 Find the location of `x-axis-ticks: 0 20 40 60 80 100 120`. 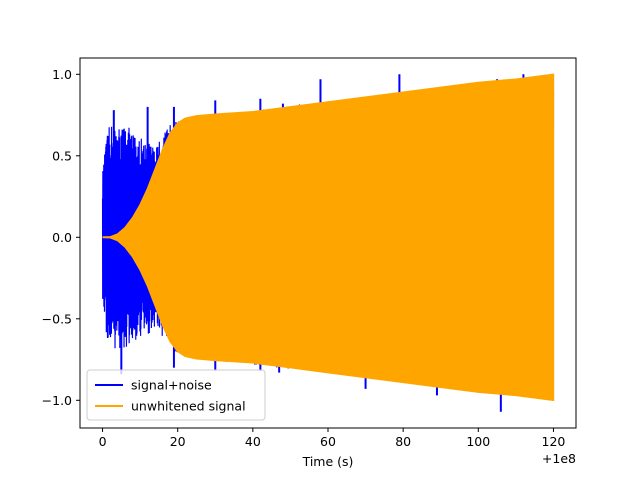

x-axis-ticks: 0 20 40 60 80 100 120 is located at coordinates (332, 438).